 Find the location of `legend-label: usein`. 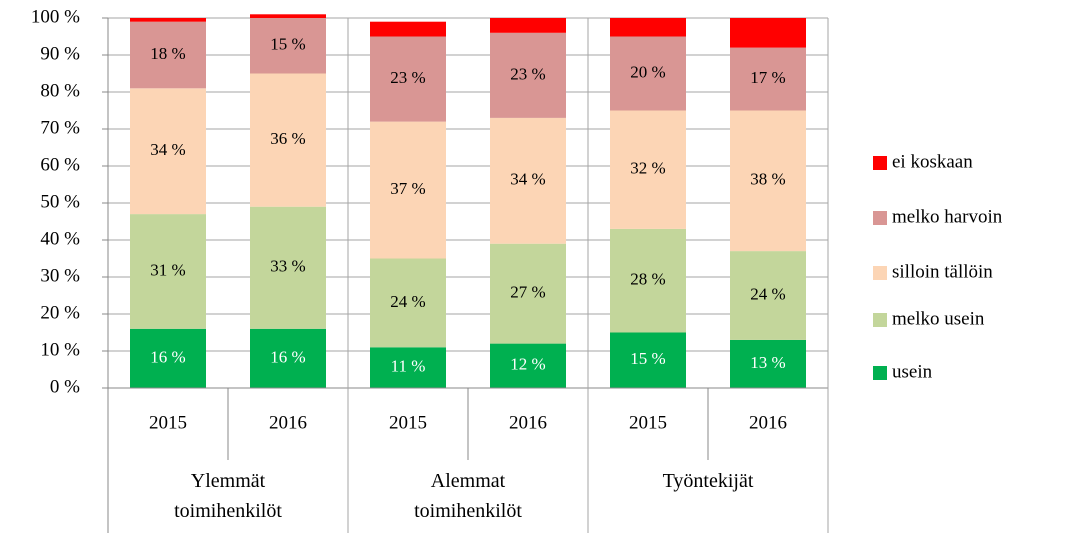

legend-label: usein is located at coordinates (912, 371).